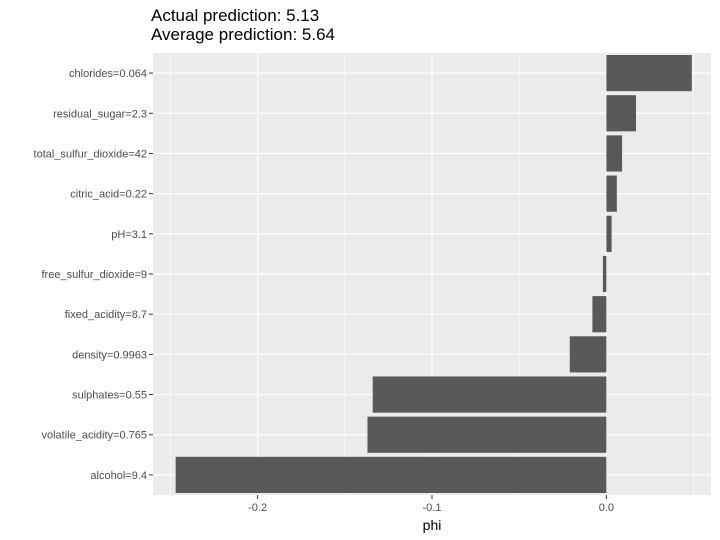 This screenshot has width=720, height=540. I want to click on y-category-label: sulphates=0.55, so click(109, 396).